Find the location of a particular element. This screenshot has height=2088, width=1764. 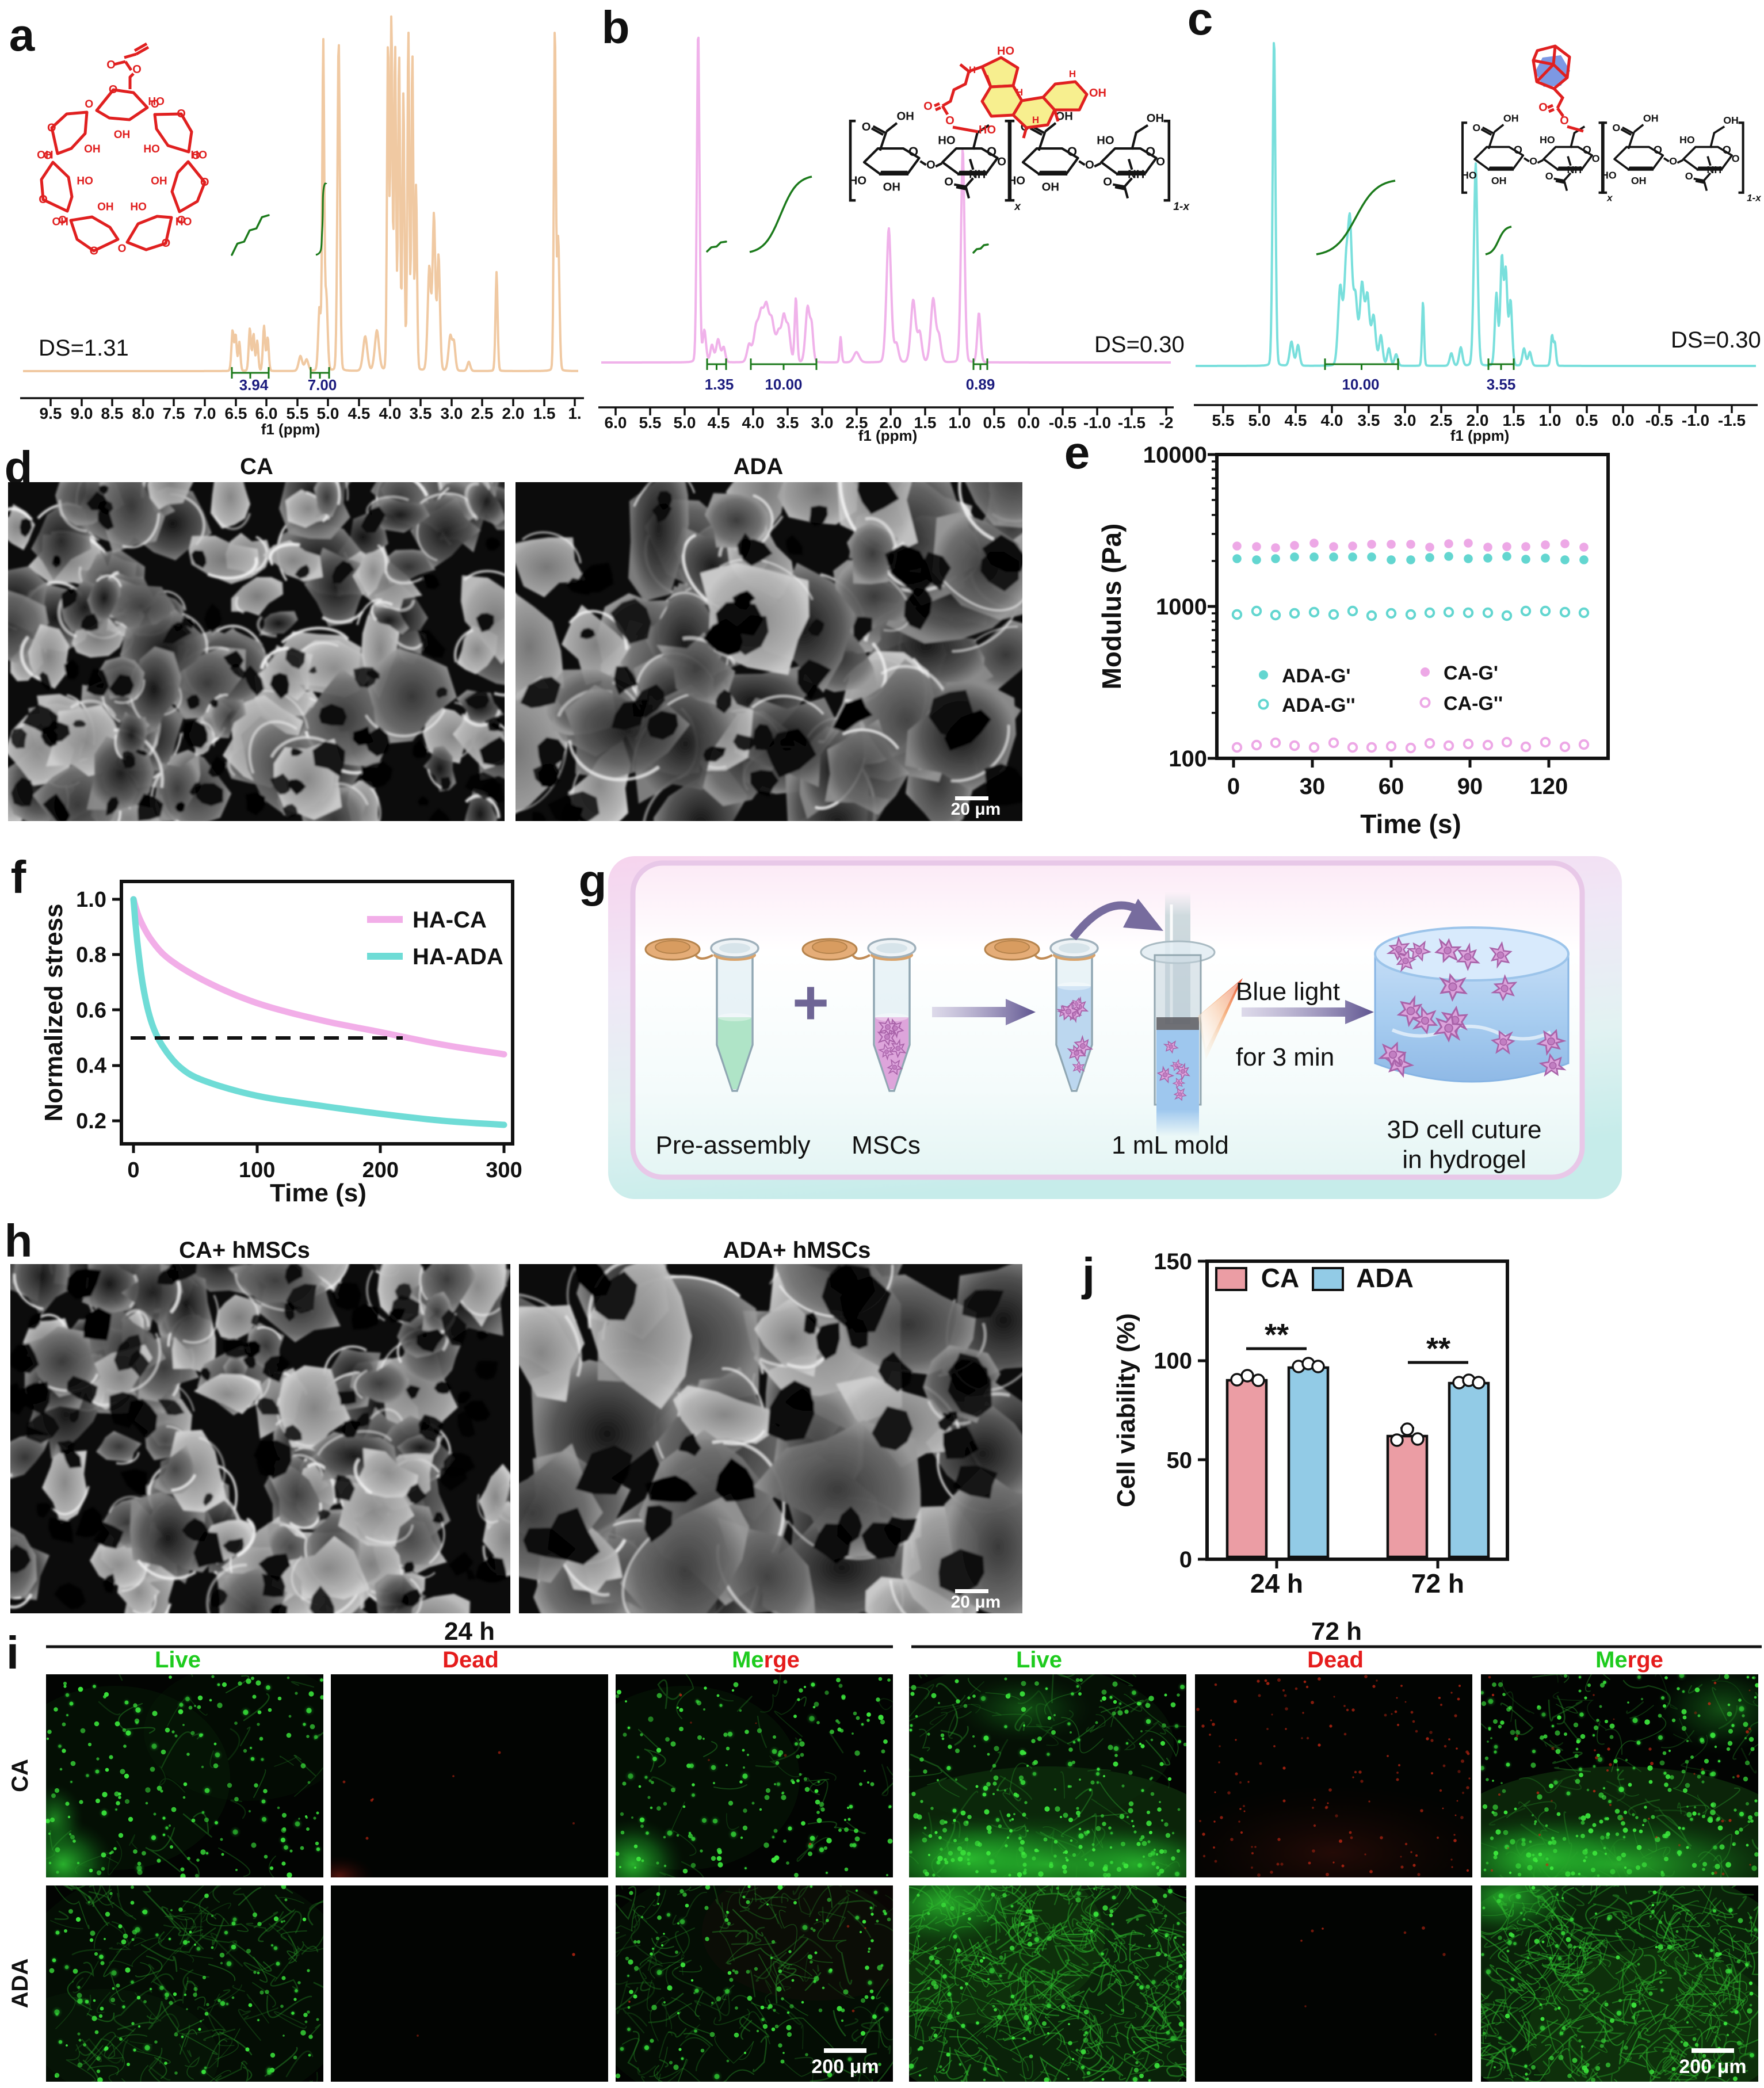

svg-text: 3D cell cuture is located at coordinates (1464, 1130).